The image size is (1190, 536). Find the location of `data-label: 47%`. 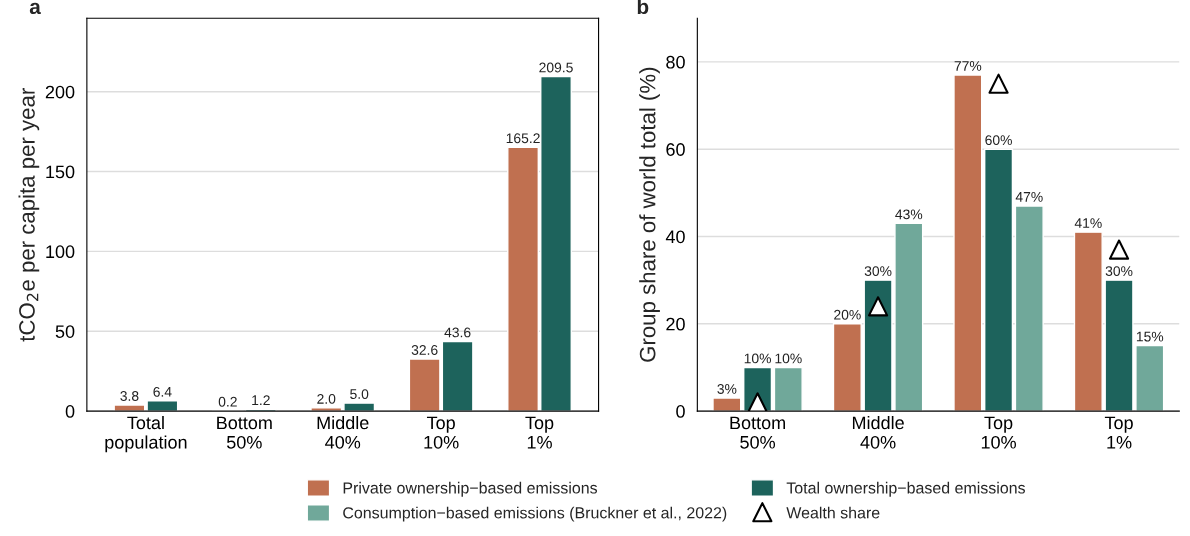

data-label: 47% is located at coordinates (1029, 197).